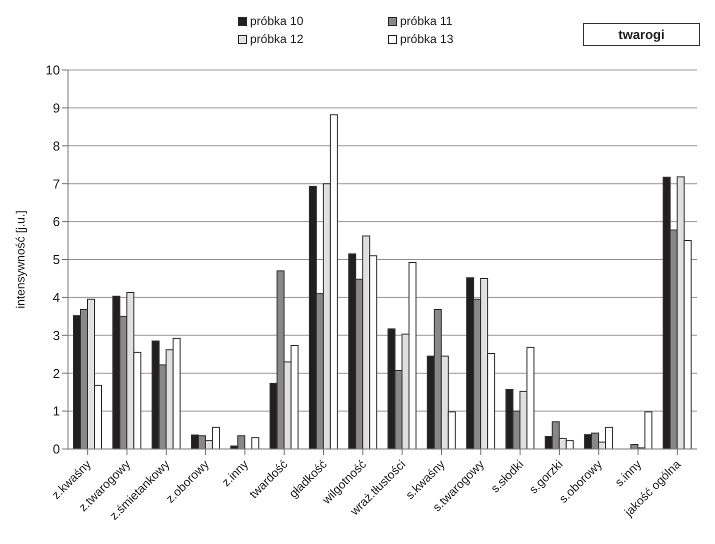 The width and height of the screenshot is (715, 544). What do you see at coordinates (56, 260) in the screenshot?
I see `y-tick-label: 5` at bounding box center [56, 260].